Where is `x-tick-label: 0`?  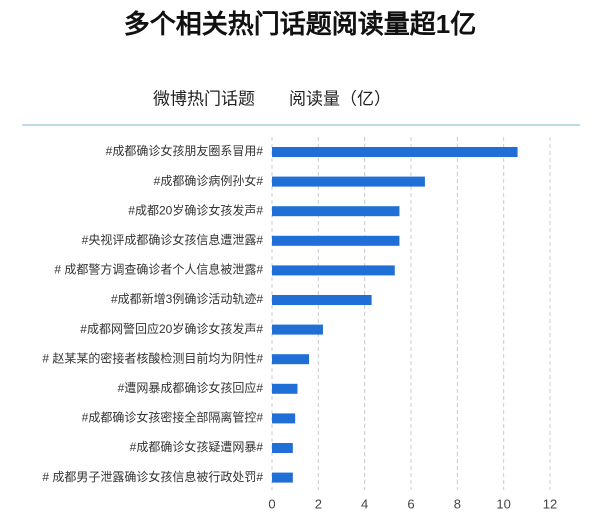
x-tick-label: 0 is located at coordinates (271, 503).